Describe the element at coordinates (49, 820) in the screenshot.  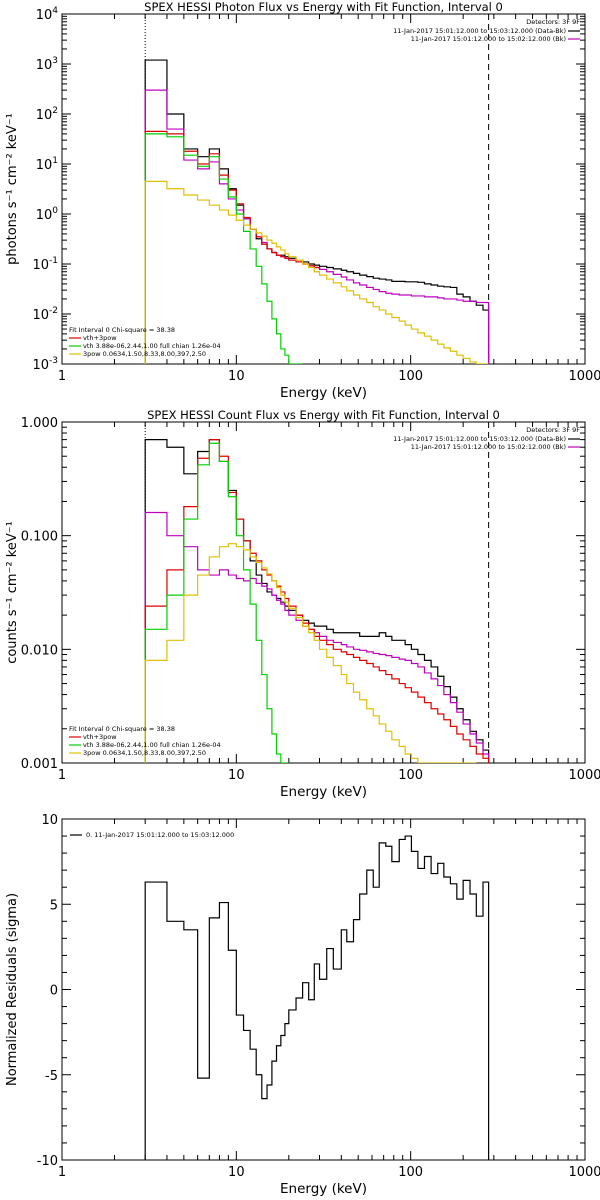
I see `y-tick-label: 10` at that location.